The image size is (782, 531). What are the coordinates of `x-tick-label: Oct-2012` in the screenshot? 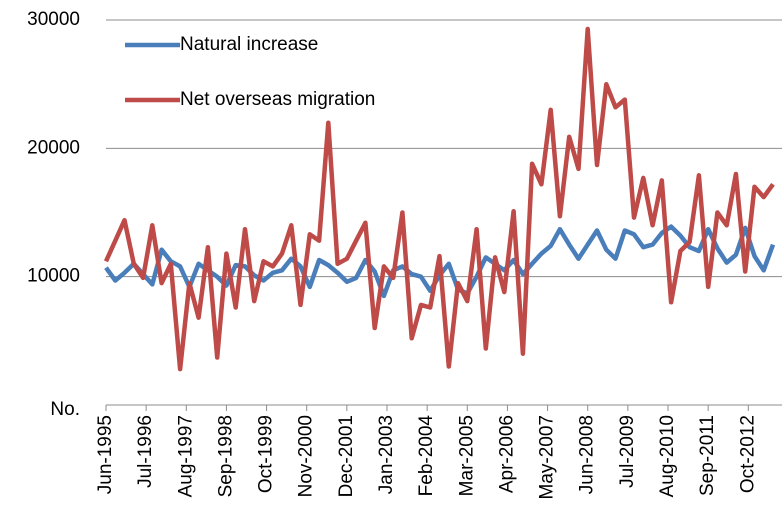 It's located at (747, 454).